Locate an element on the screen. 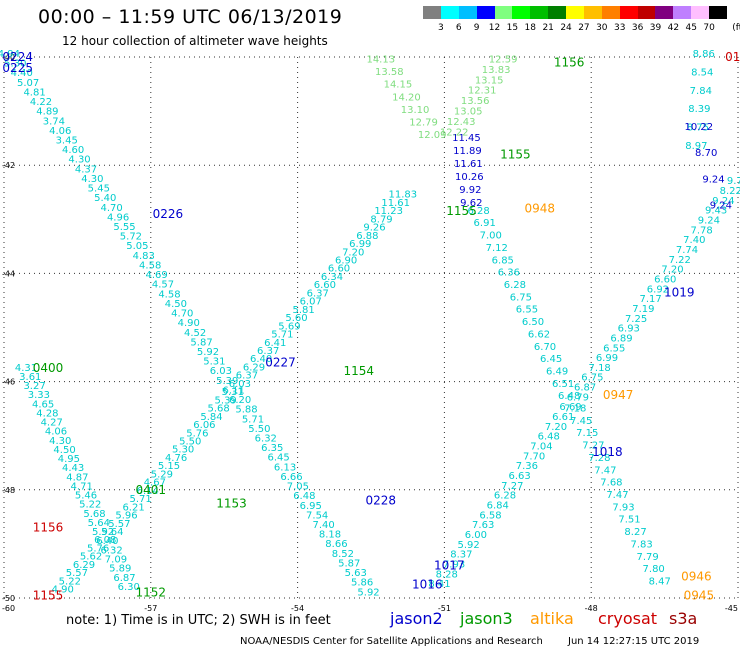  wave-height-value: 7.18 is located at coordinates (600, 368).